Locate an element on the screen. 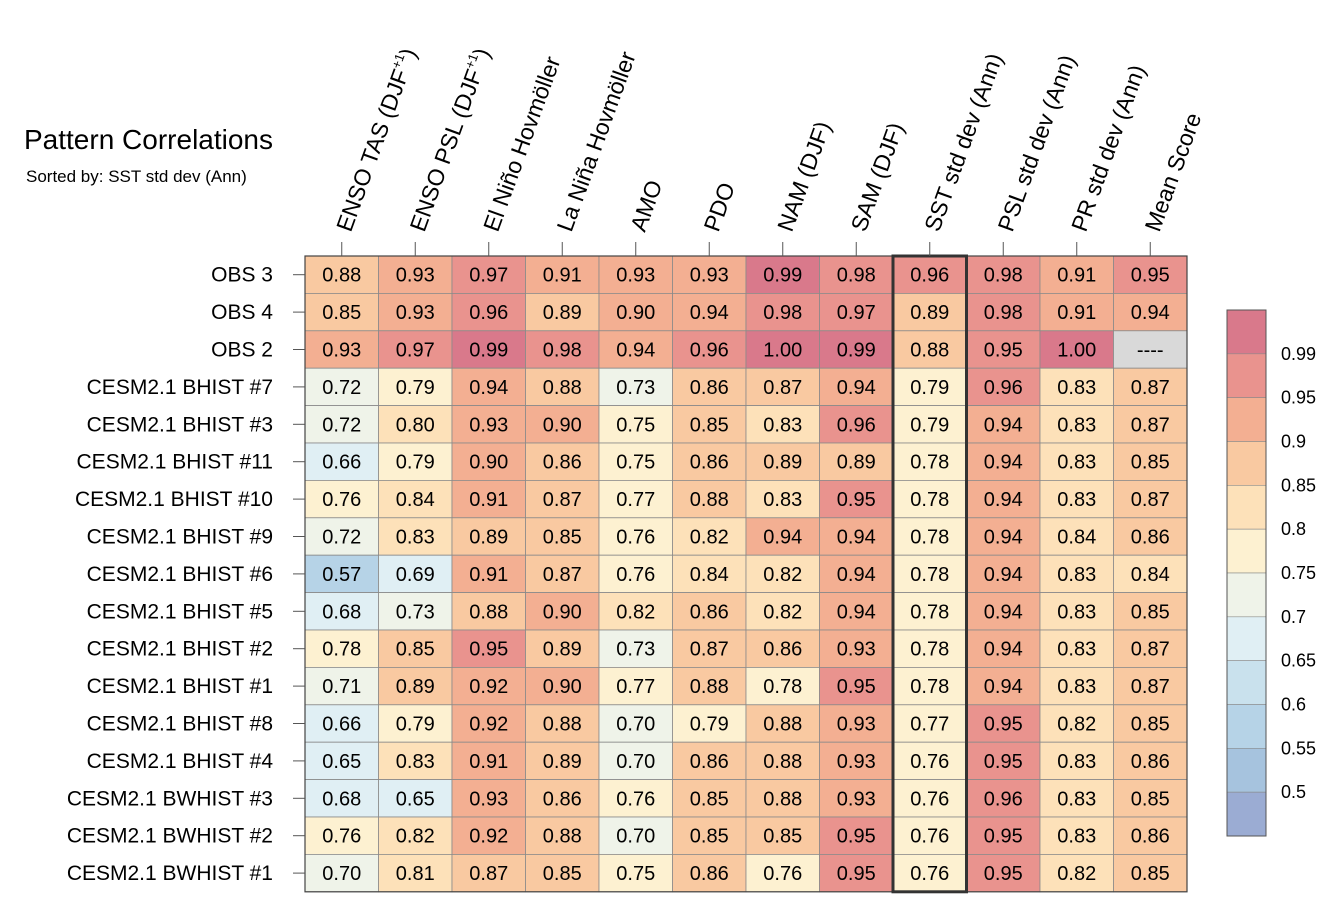 This screenshot has height=914, width=1340. cell-value: 0.71 is located at coordinates (341, 687).